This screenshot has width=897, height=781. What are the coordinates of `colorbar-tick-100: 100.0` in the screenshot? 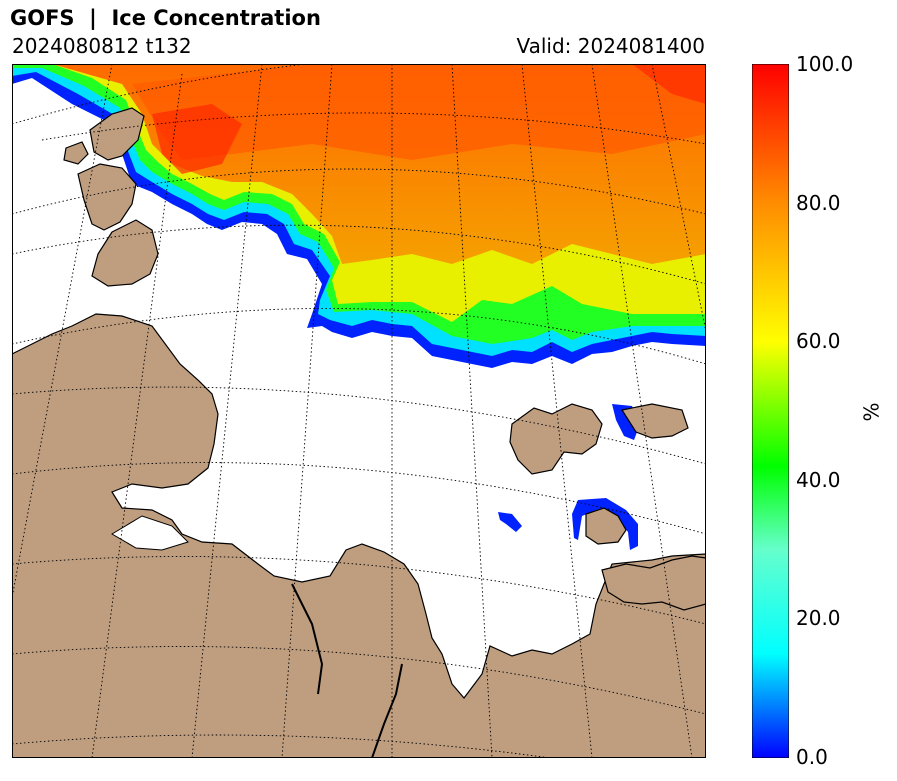 It's located at (825, 64).